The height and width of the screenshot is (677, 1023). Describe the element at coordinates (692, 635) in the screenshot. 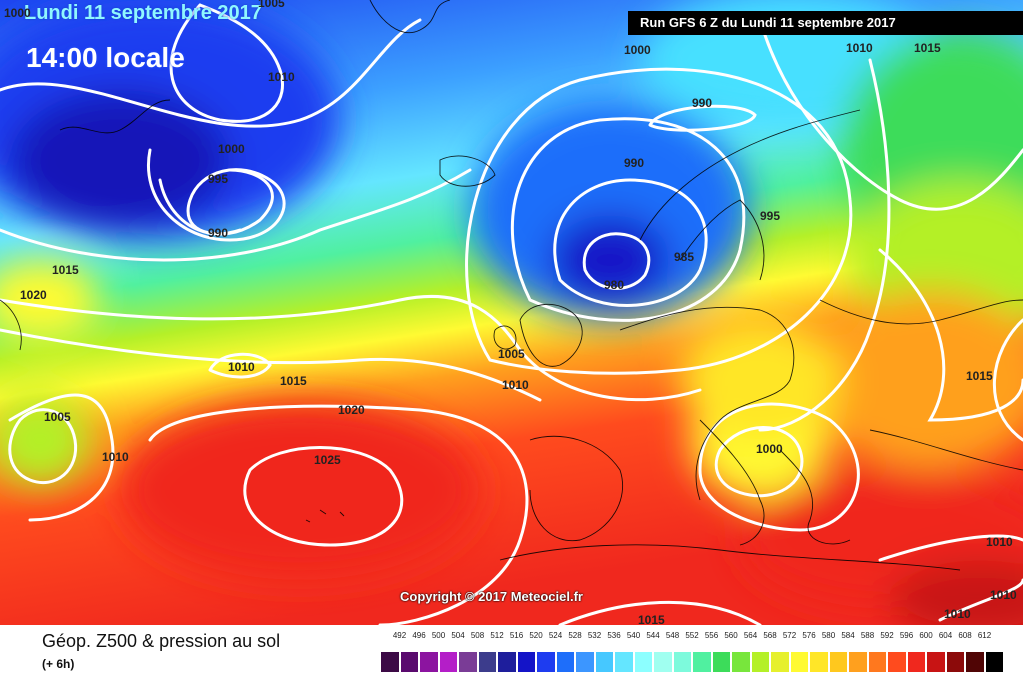

I see `scale-tick-label: 552` at that location.